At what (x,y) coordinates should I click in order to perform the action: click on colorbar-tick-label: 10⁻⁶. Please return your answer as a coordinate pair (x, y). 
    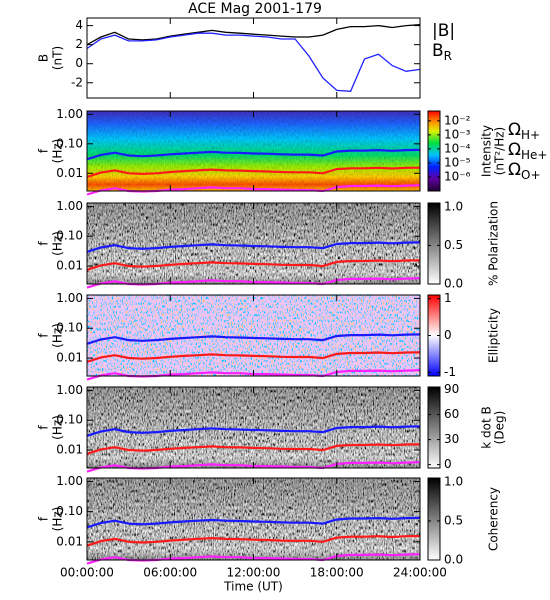
    Looking at the image, I should click on (457, 176).